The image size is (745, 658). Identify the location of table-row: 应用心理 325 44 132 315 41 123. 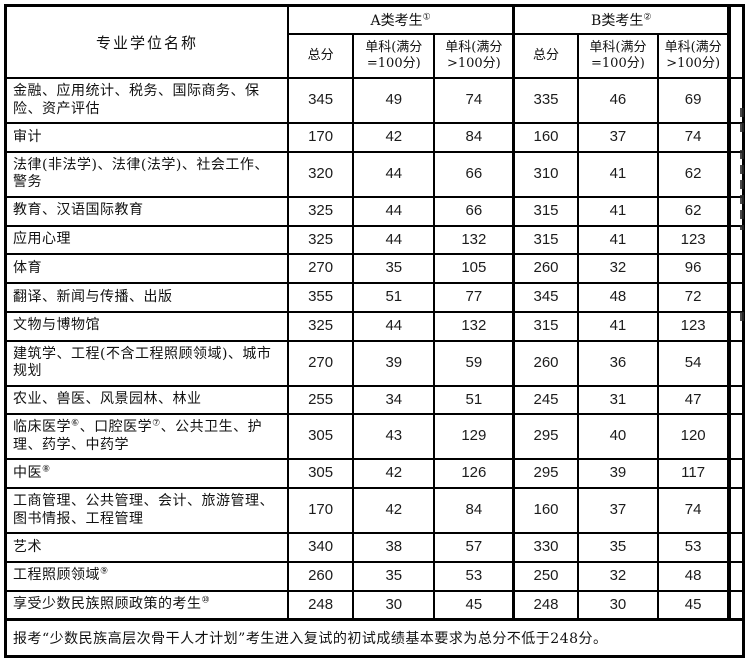
(374, 240).